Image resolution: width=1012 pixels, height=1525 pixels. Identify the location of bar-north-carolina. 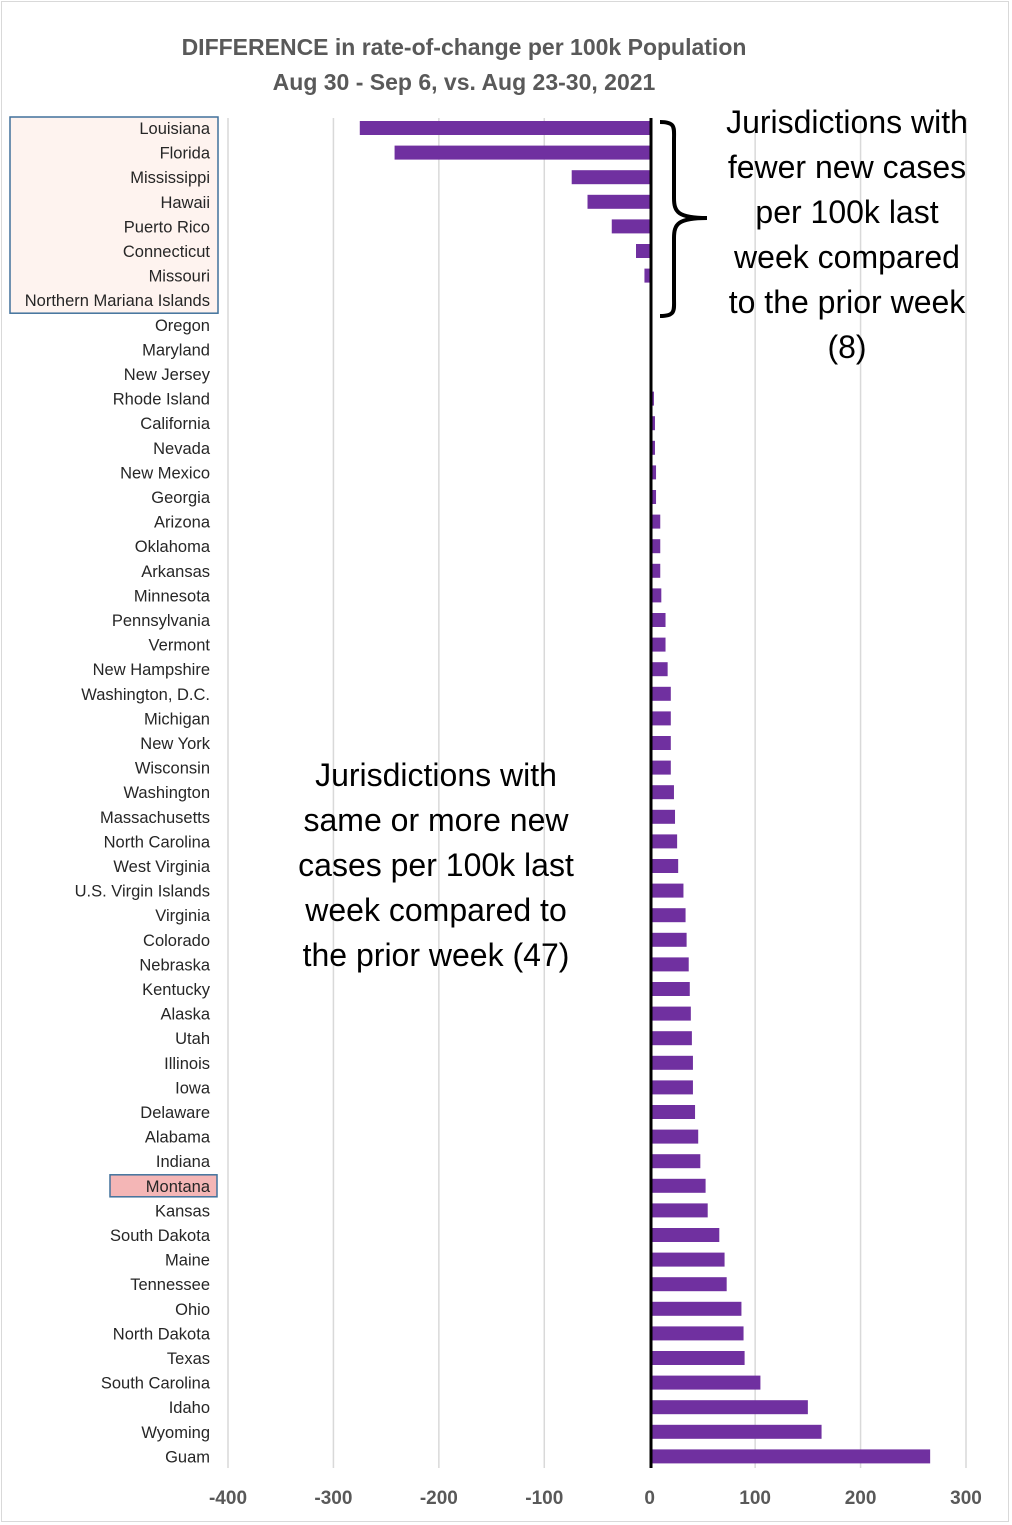
(663, 841).